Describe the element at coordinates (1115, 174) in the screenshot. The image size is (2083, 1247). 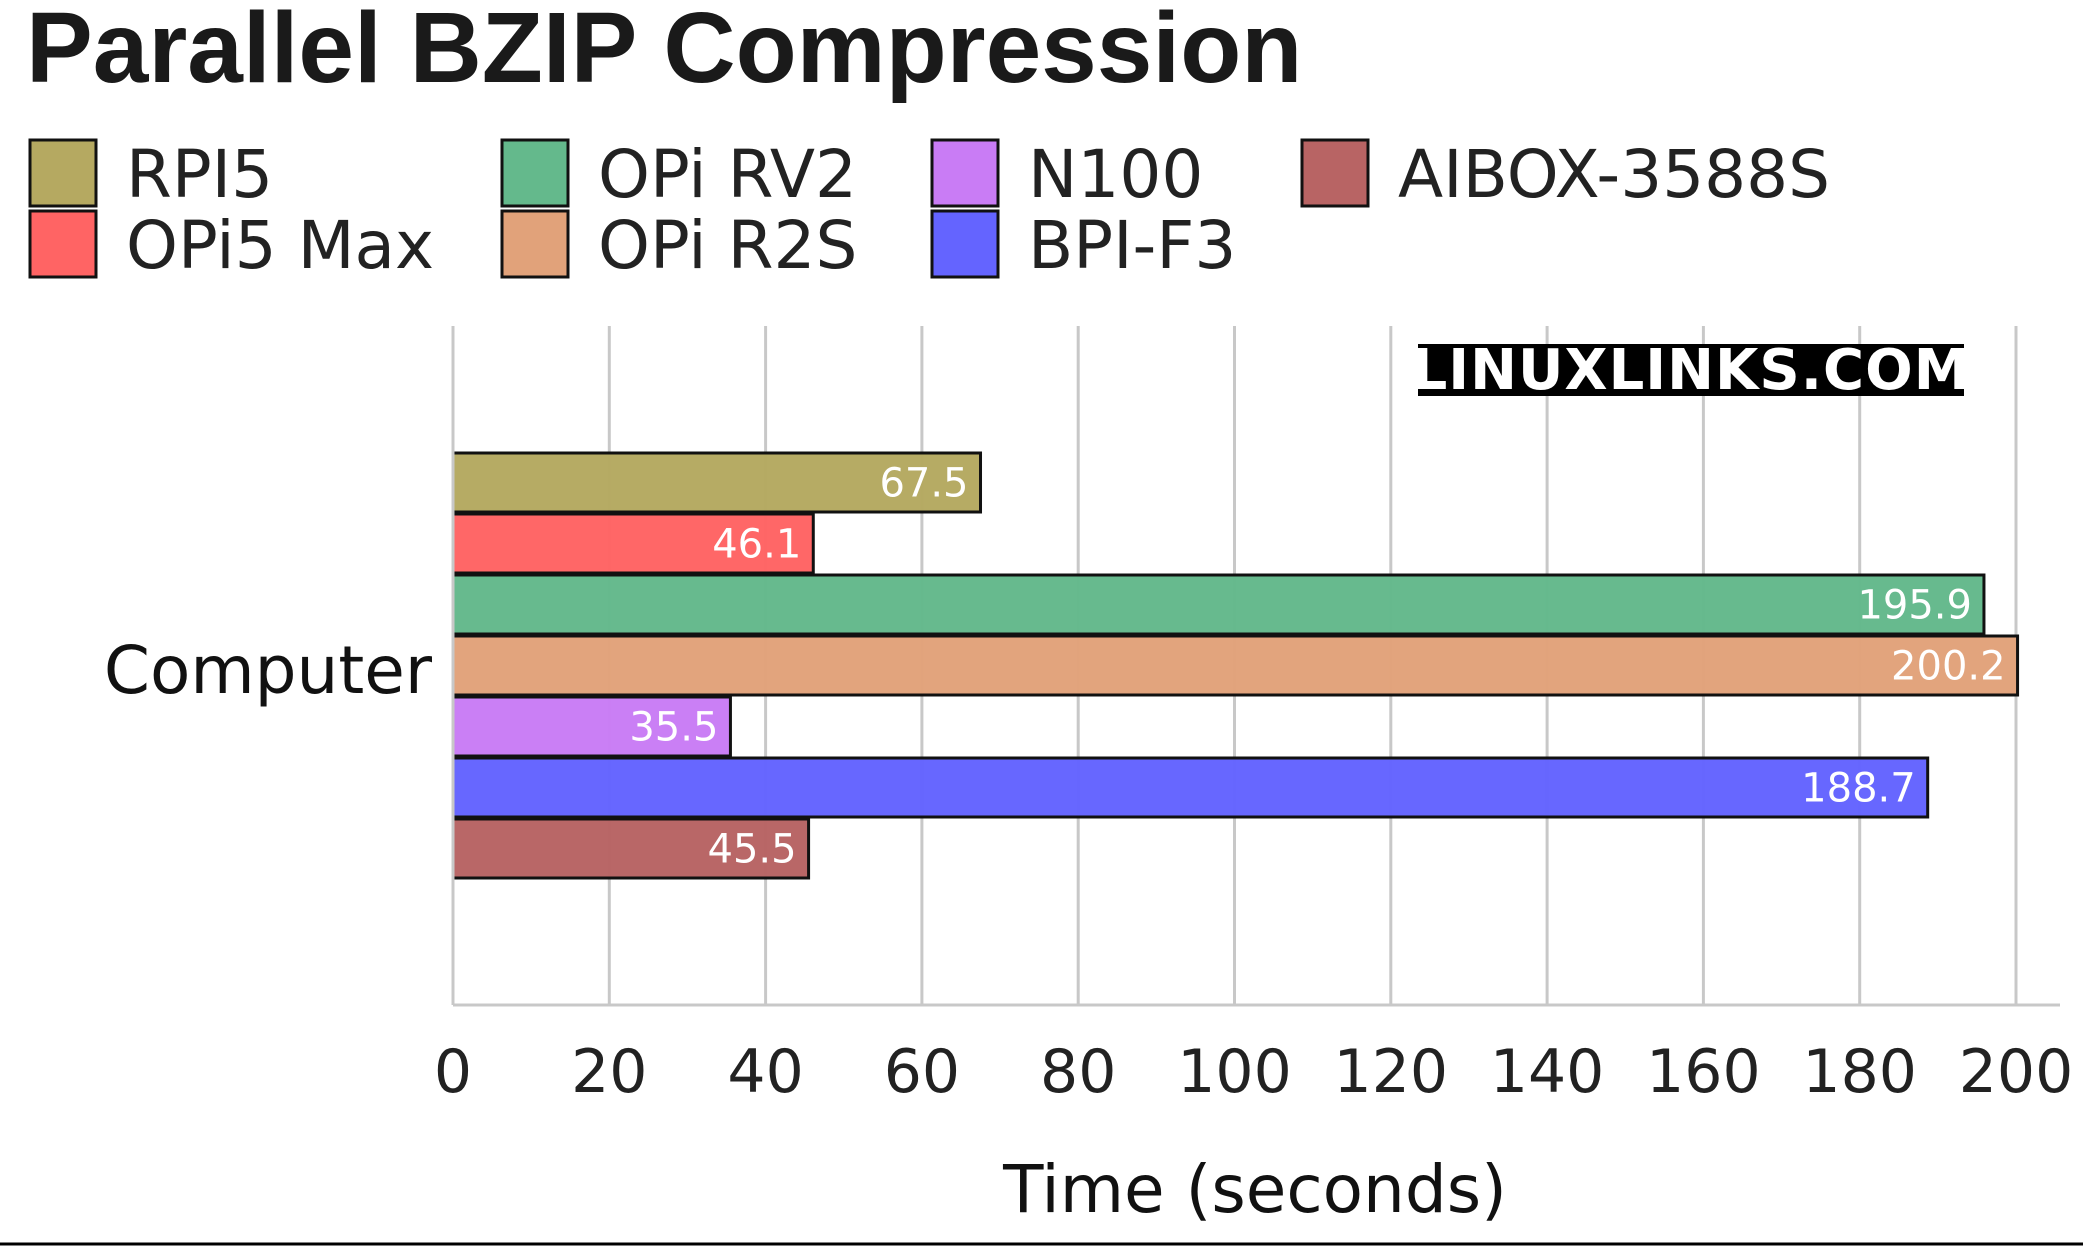
I see `legend-label: N100` at that location.